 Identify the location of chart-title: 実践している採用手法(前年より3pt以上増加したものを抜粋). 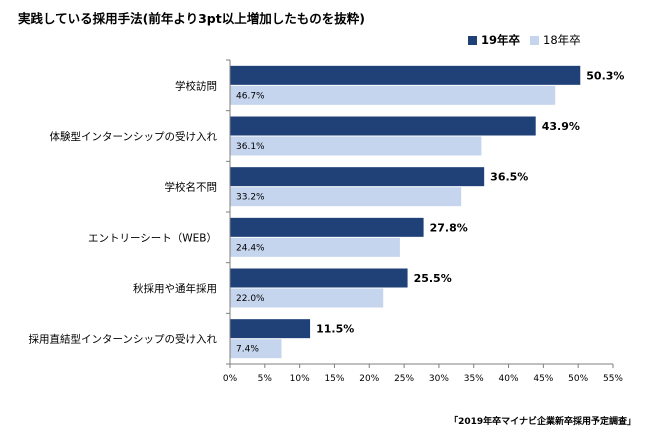
(191, 18).